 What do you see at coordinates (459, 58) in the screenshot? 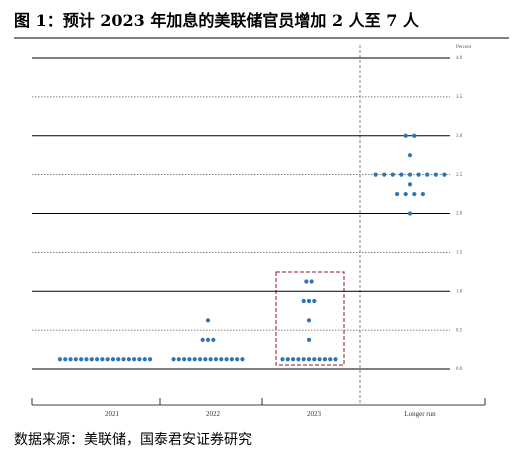
I see `y-tick-label: 4.0` at bounding box center [459, 58].